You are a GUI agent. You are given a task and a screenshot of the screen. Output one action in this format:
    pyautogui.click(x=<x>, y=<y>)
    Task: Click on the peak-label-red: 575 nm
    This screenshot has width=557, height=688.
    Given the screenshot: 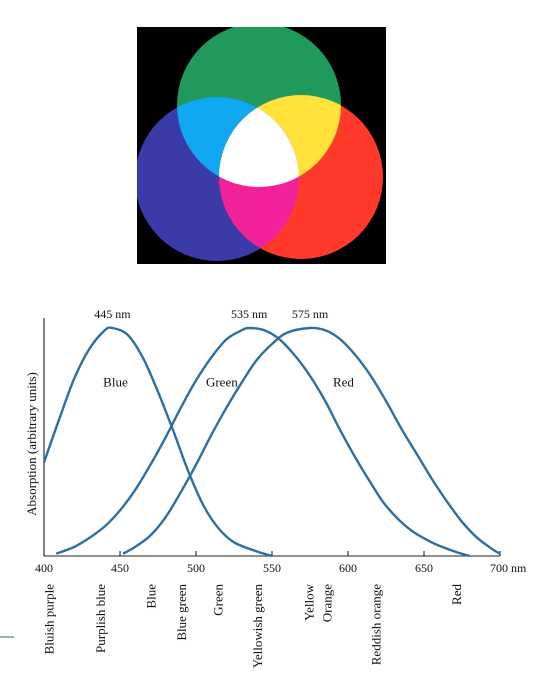 What is the action you would take?
    pyautogui.click(x=310, y=314)
    